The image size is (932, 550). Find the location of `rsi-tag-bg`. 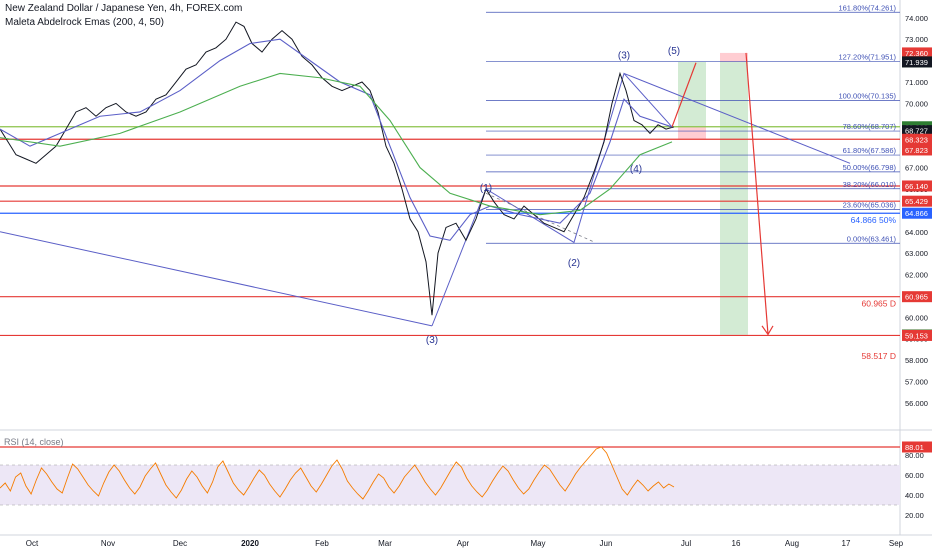

rsi-tag-bg is located at coordinates (917, 447).